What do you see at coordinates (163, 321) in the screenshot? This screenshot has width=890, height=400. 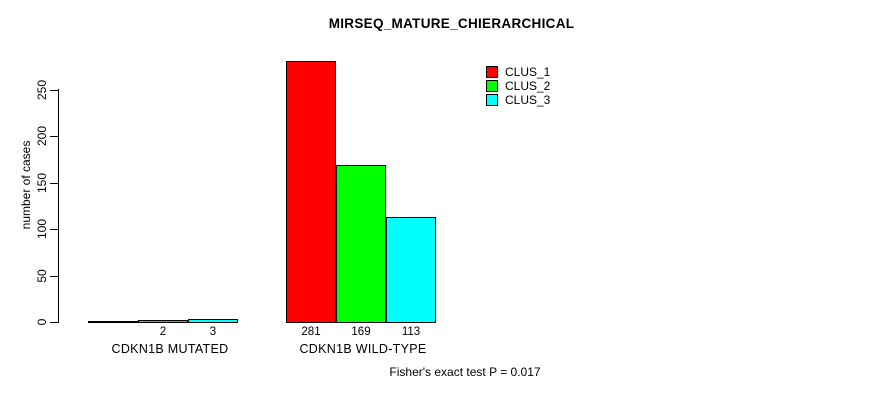 I see `bar-clus_2-mutated` at bounding box center [163, 321].